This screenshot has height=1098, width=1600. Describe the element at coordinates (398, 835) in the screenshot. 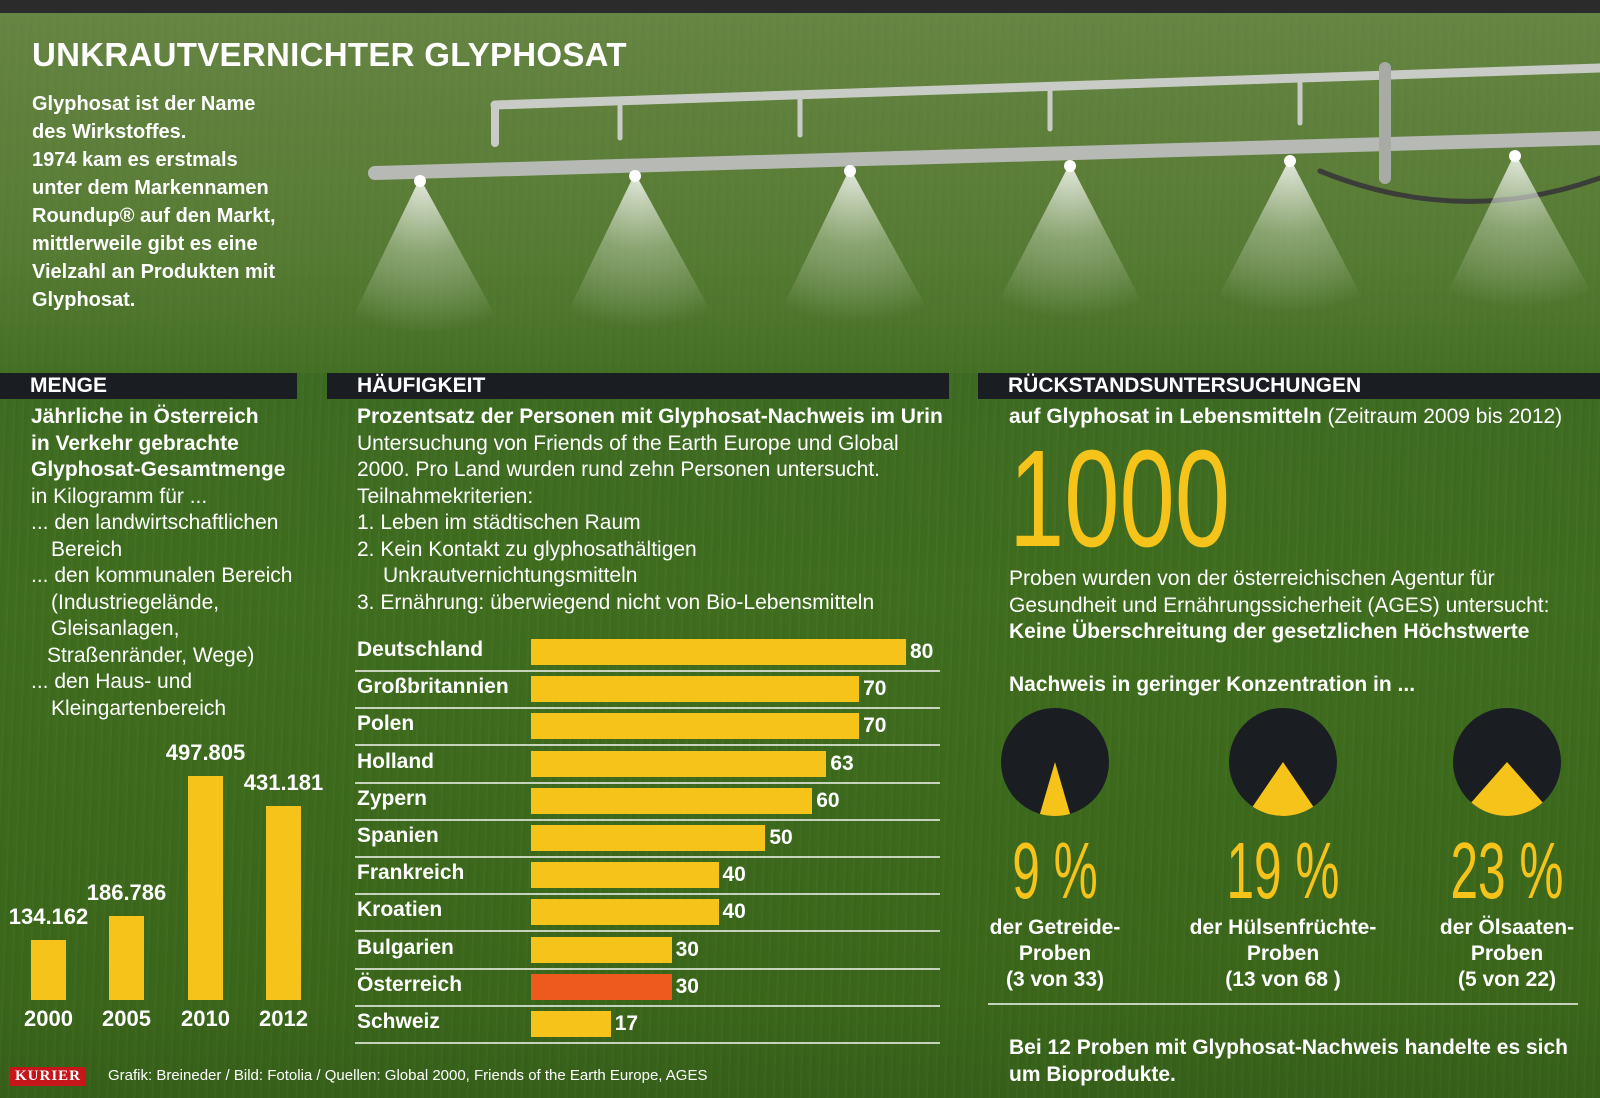

I see `country-label: Spanien` at that location.